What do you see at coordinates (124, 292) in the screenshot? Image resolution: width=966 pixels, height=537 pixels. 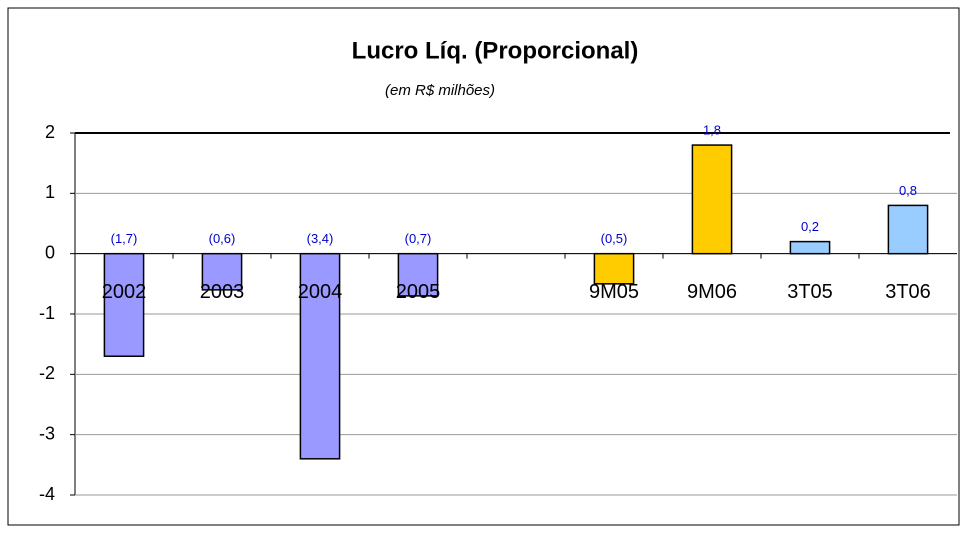 I see `x-tick-label: 2002` at bounding box center [124, 292].